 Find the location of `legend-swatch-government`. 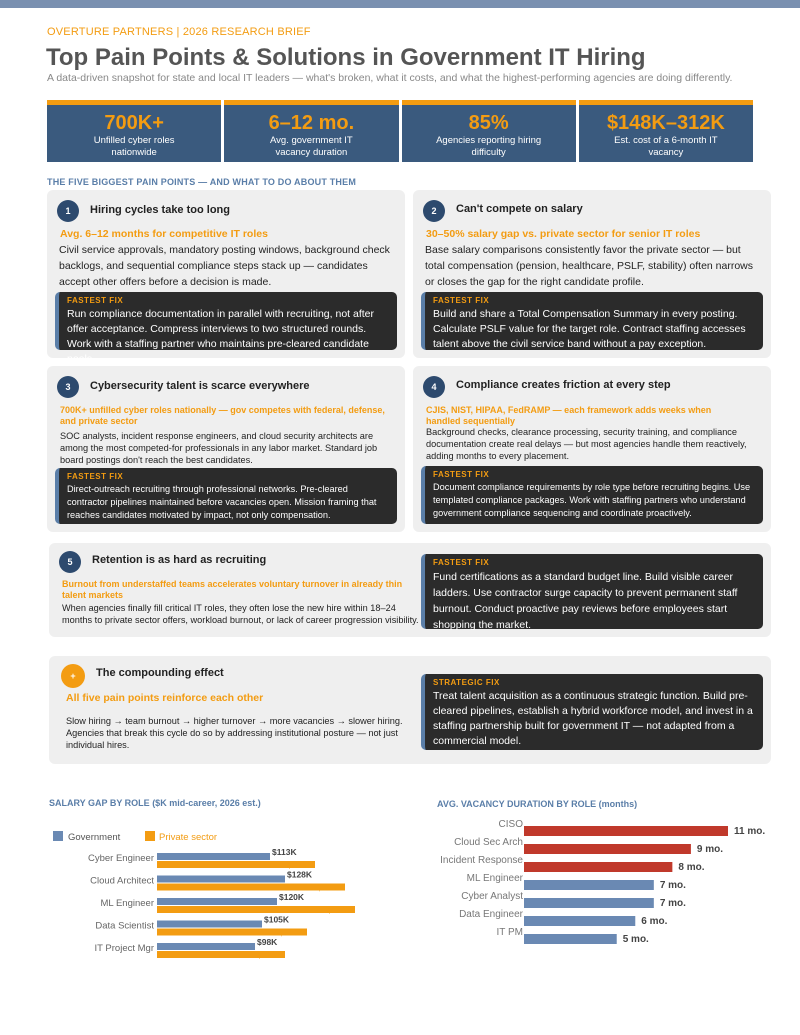

legend-swatch-government is located at coordinates (58, 836).